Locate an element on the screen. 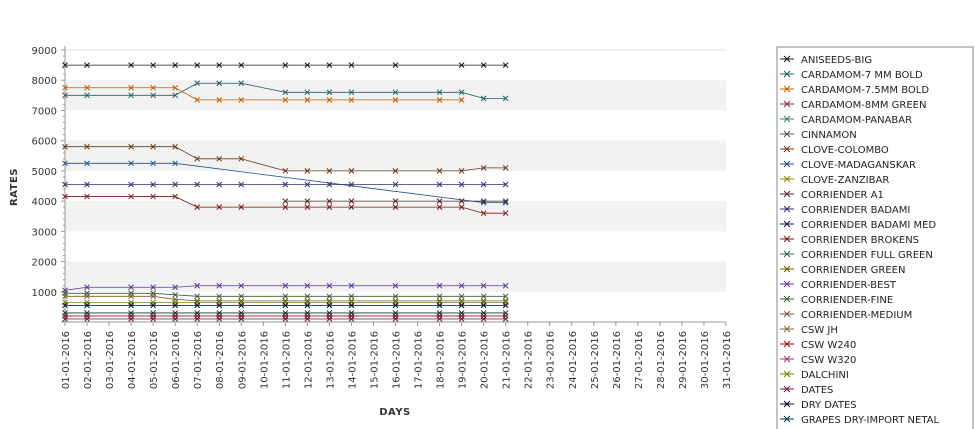  legend-label: CLOVE-ZANZIBAR is located at coordinates (845, 180).